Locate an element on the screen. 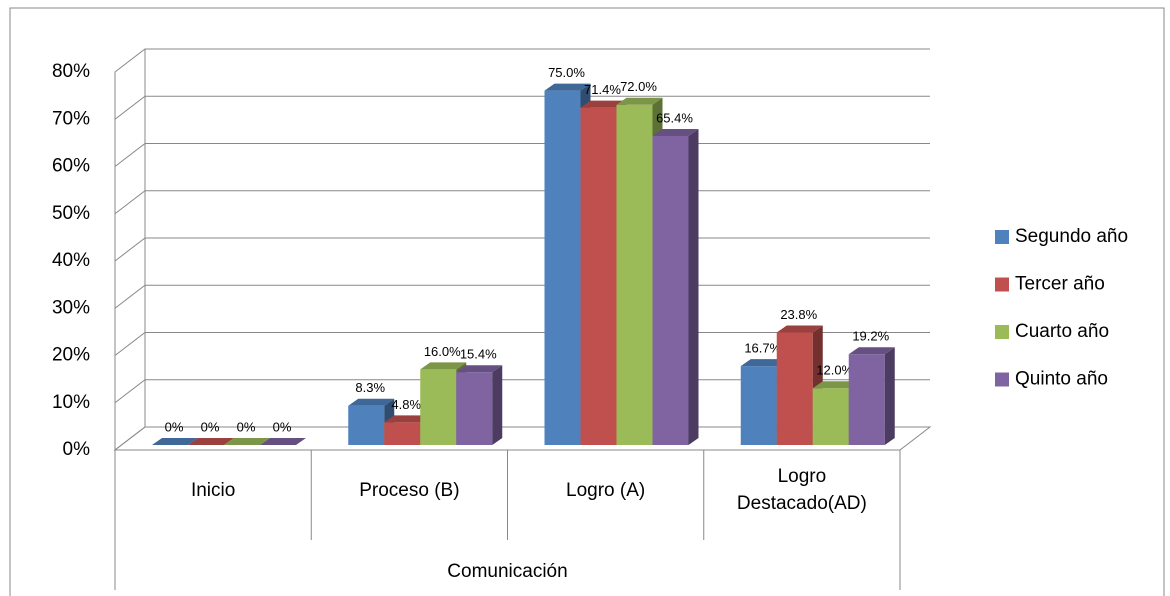  y-tick-label: 30% is located at coordinates (71, 307).